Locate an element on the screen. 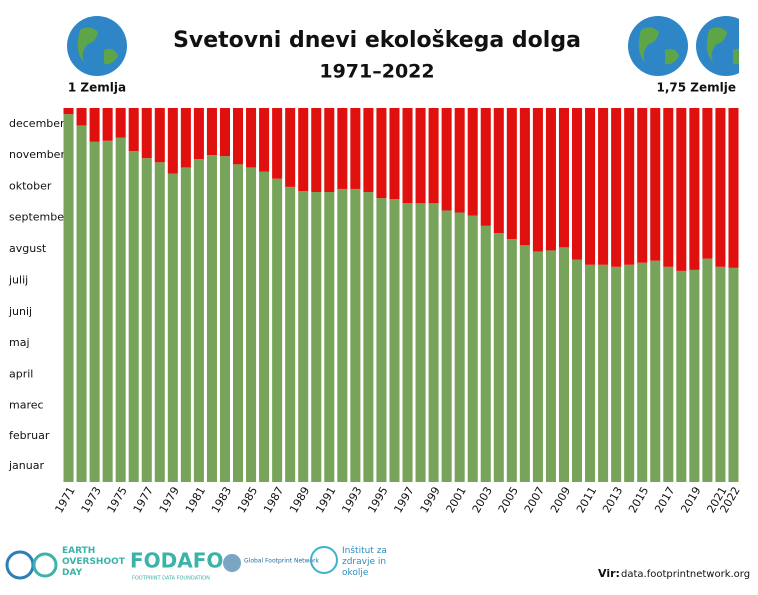 This screenshot has width=758, height=595. chart-subtitle: 1971–2022 is located at coordinates (376, 72).